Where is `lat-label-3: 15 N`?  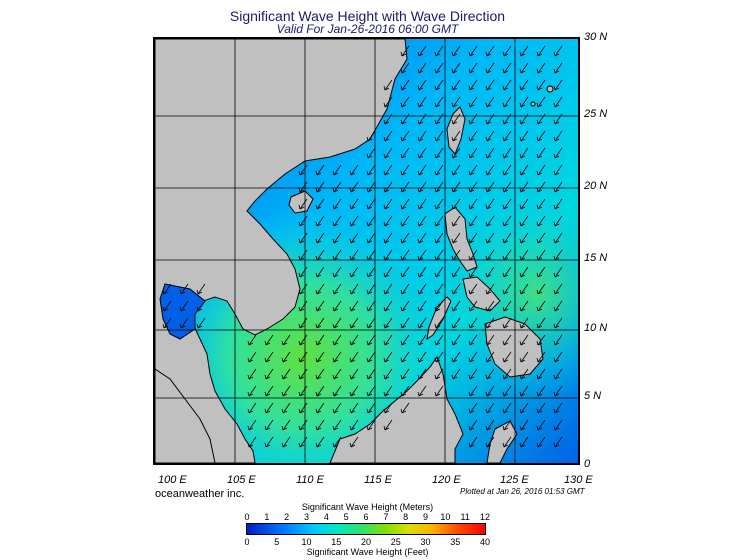 lat-label-3: 15 N is located at coordinates (596, 258).